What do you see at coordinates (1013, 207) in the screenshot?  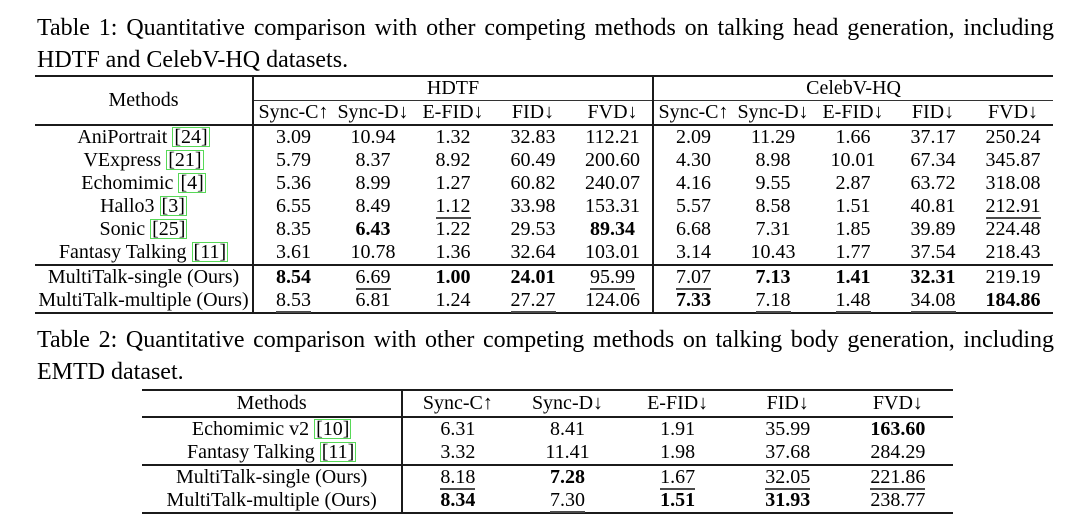 I see `metric-value-cell: 212.91` at bounding box center [1013, 207].